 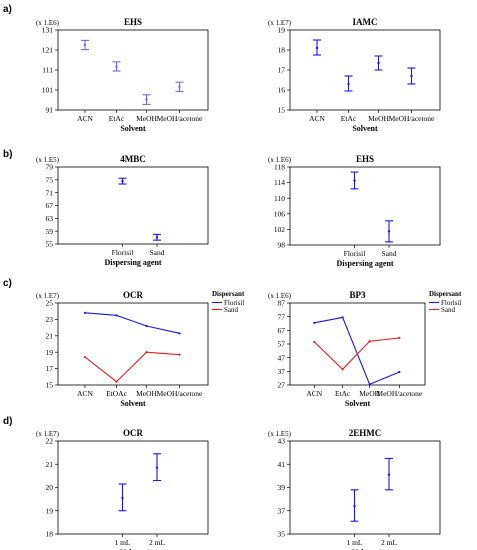 I want to click on series-line-florisil, so click(x=357, y=351).